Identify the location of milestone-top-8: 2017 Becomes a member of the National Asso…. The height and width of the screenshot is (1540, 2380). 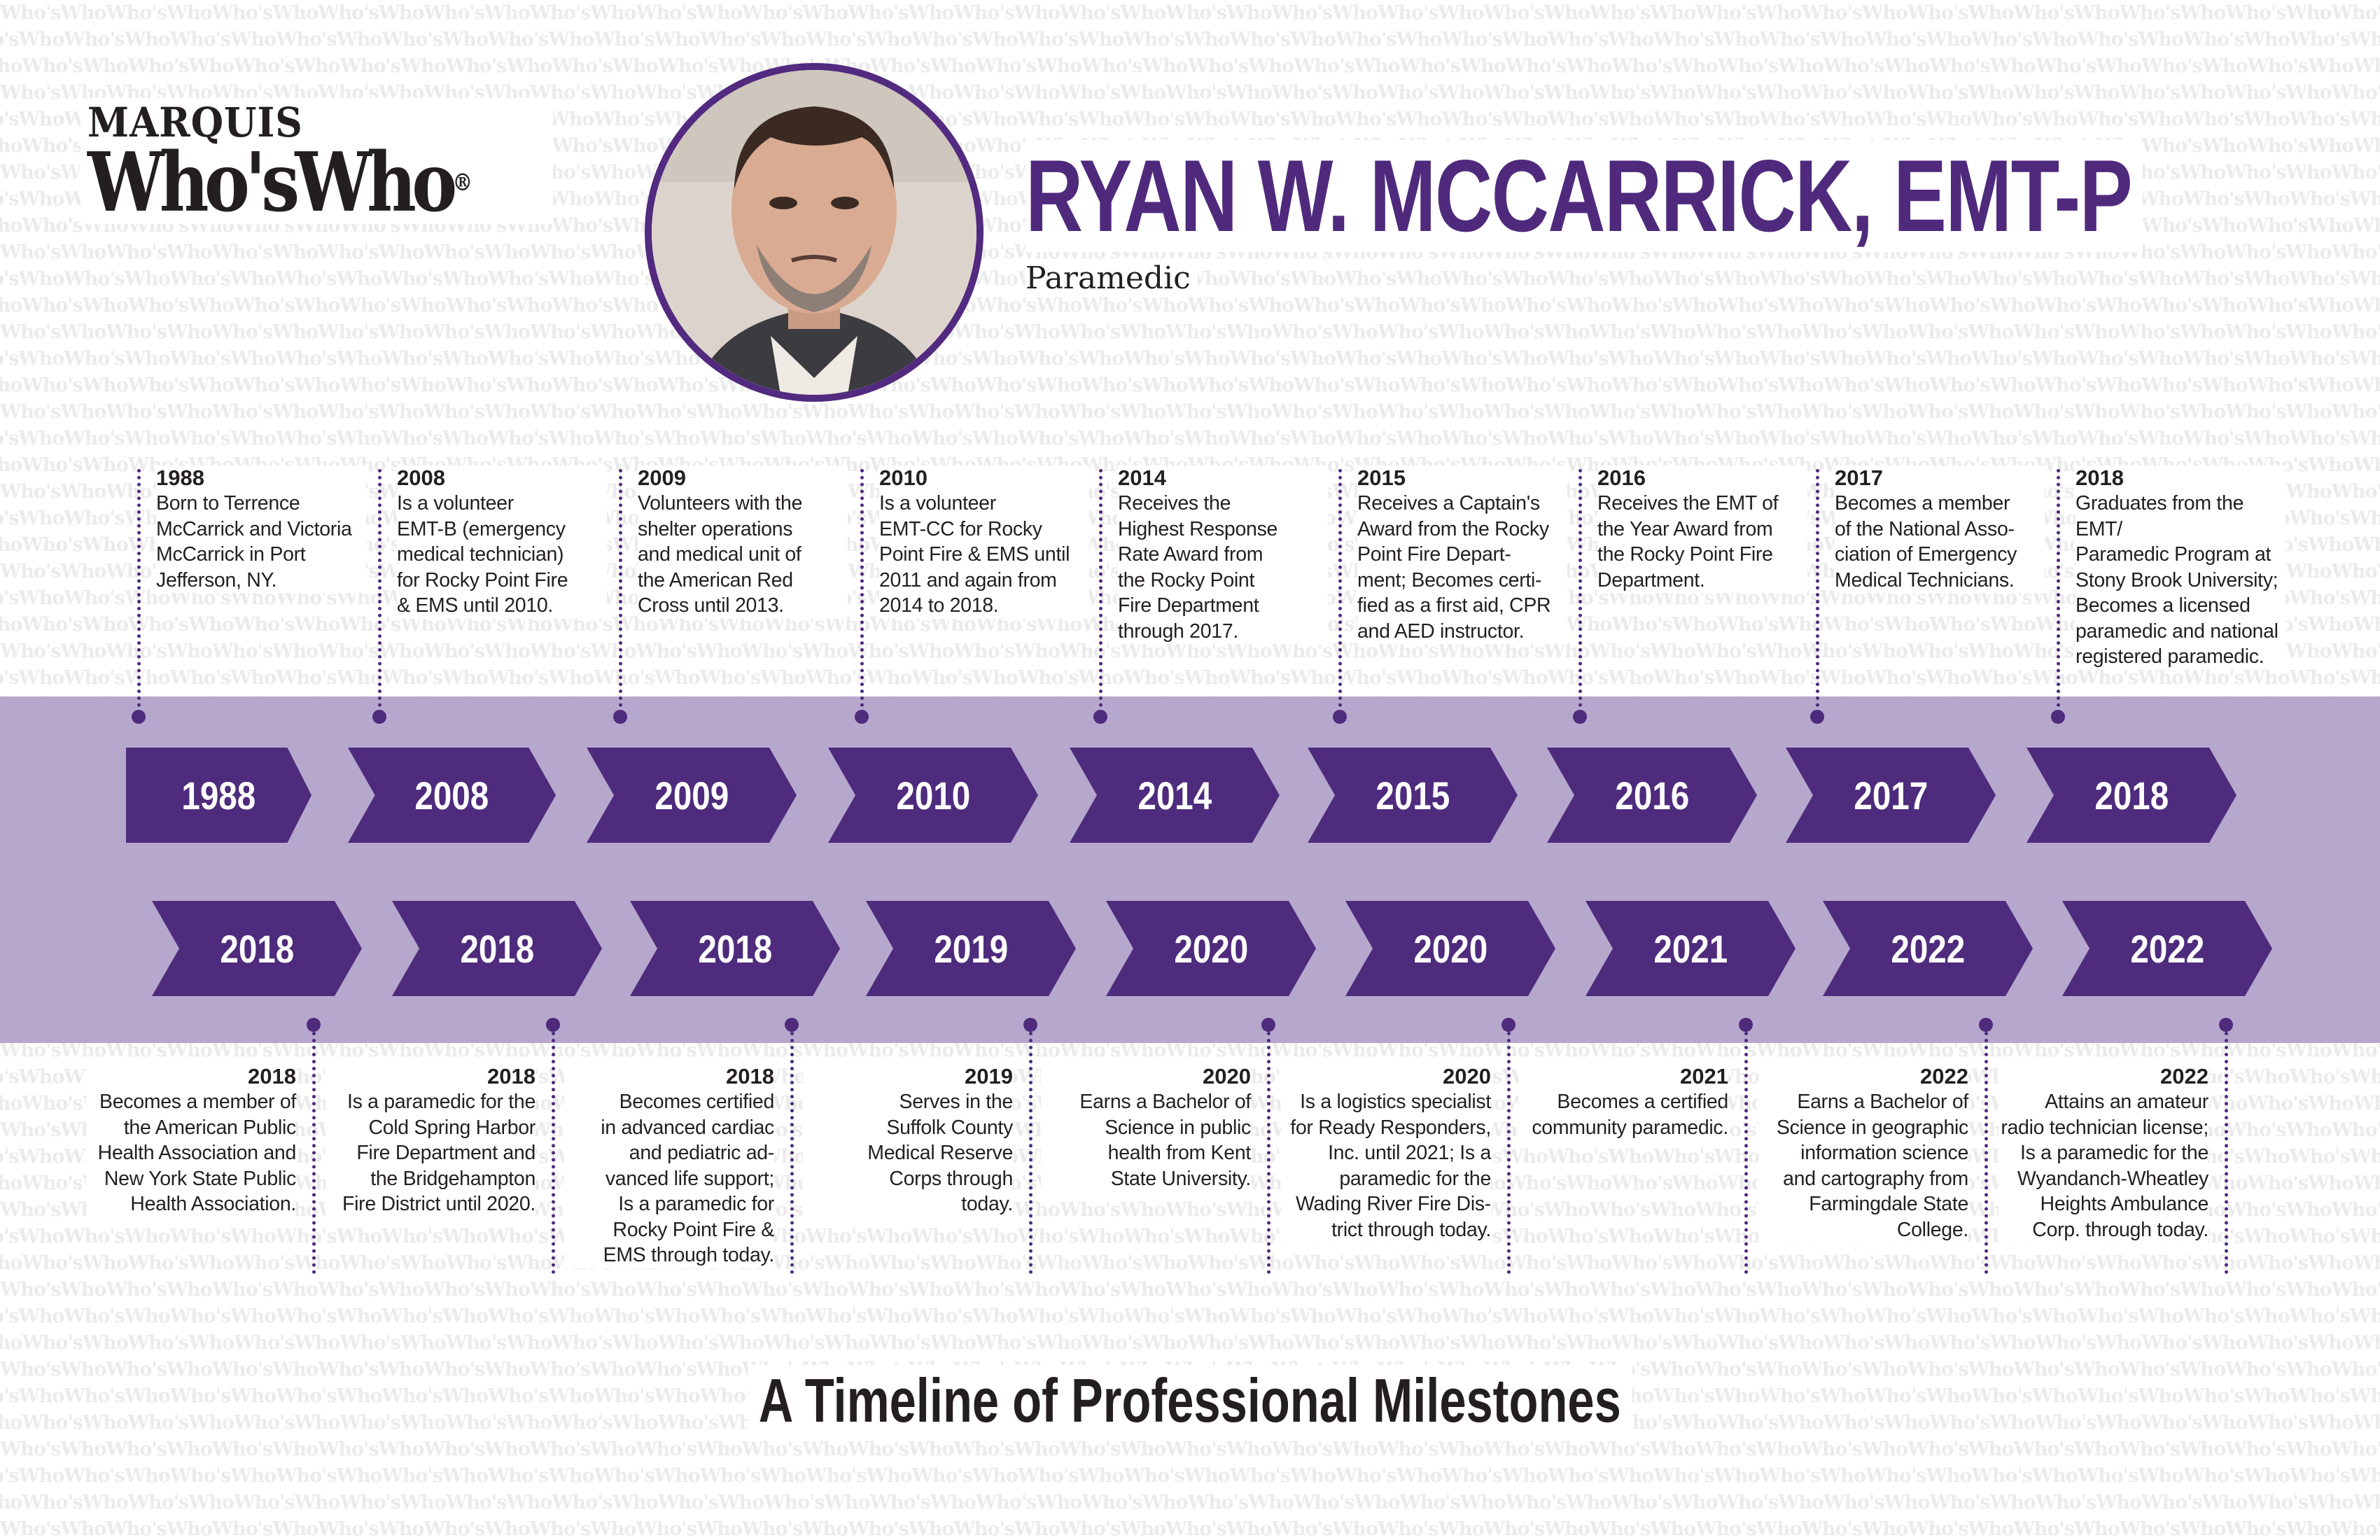
(1940, 529).